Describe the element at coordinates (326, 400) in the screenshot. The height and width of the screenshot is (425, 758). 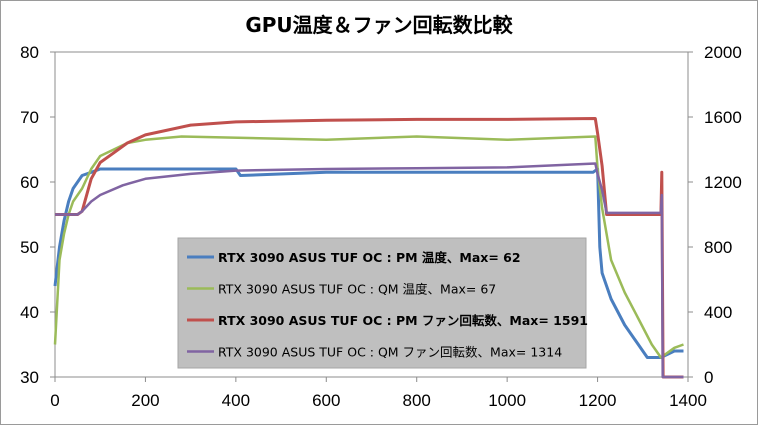
I see `x-tick-label: 600` at that location.